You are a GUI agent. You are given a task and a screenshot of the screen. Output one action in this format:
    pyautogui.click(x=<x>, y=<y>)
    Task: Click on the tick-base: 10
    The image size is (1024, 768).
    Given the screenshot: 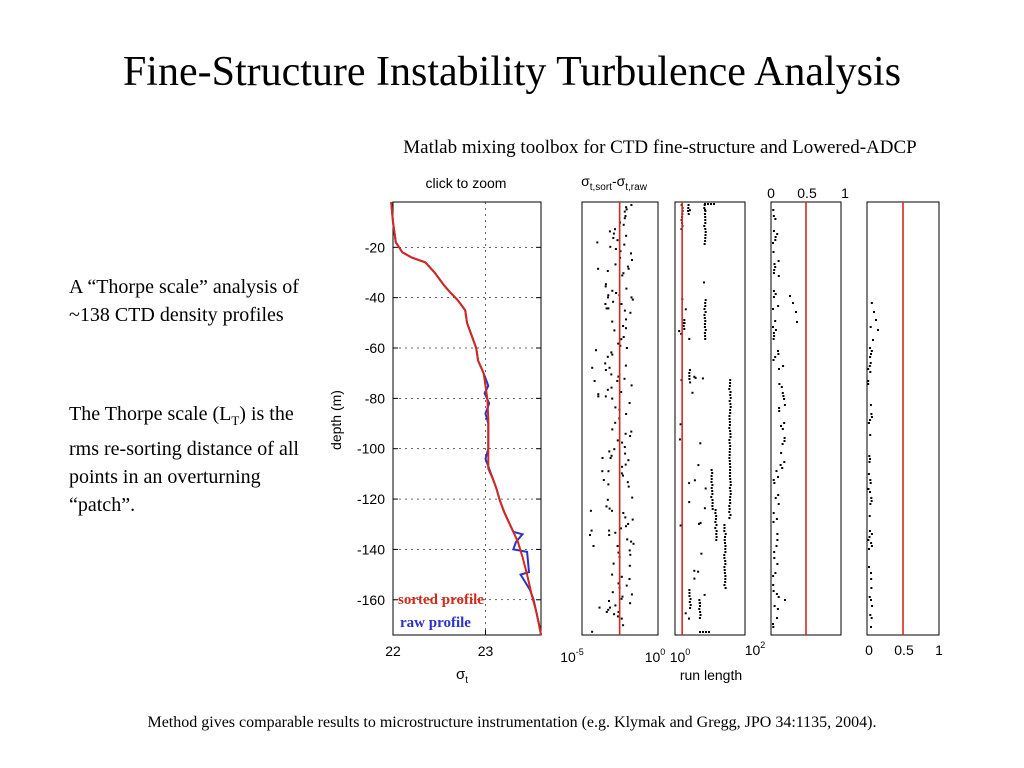 What is the action you would take?
    pyautogui.click(x=568, y=657)
    